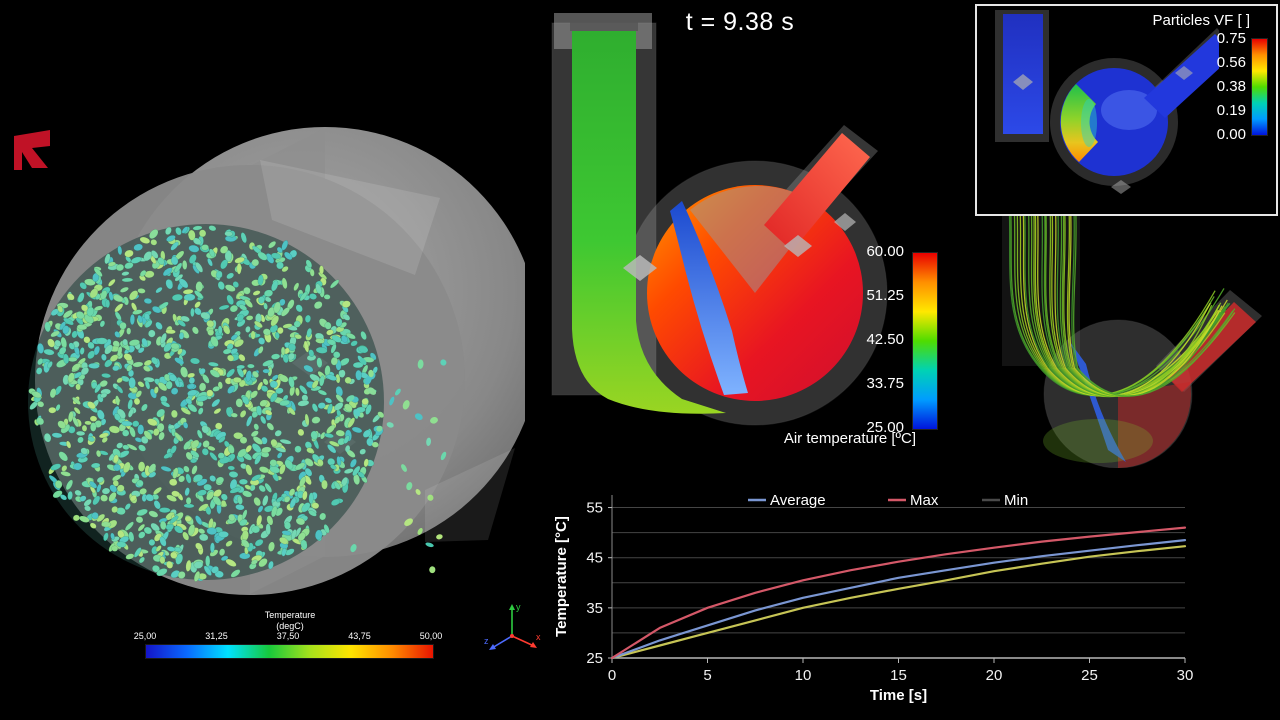  What do you see at coordinates (925, 341) in the screenshot?
I see `air-temperature-colorbar` at bounding box center [925, 341].